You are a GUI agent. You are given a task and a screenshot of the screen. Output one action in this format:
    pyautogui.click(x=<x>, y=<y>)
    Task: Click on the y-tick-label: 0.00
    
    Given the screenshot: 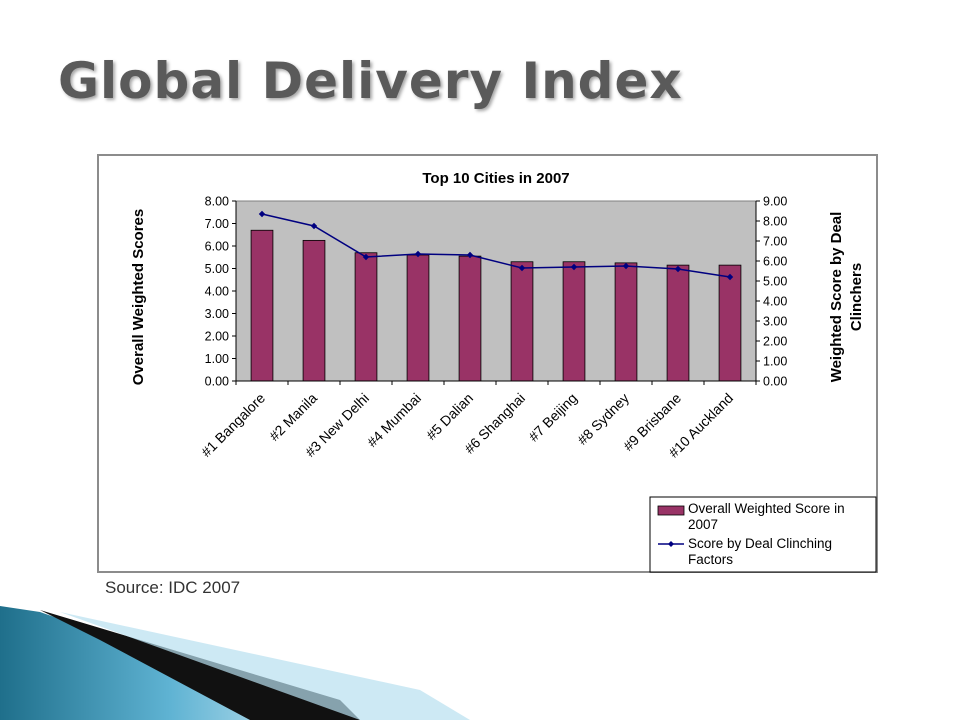 What is the action you would take?
    pyautogui.click(x=217, y=382)
    